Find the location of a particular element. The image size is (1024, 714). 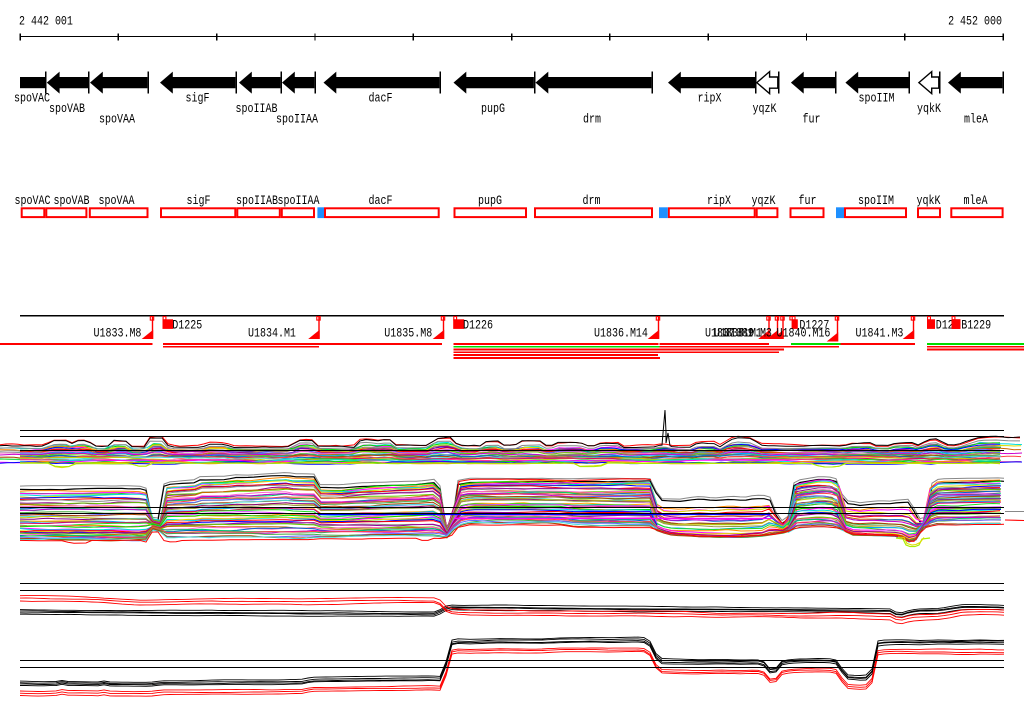

svg-text: U1837.M1 is located at coordinates (729, 334).